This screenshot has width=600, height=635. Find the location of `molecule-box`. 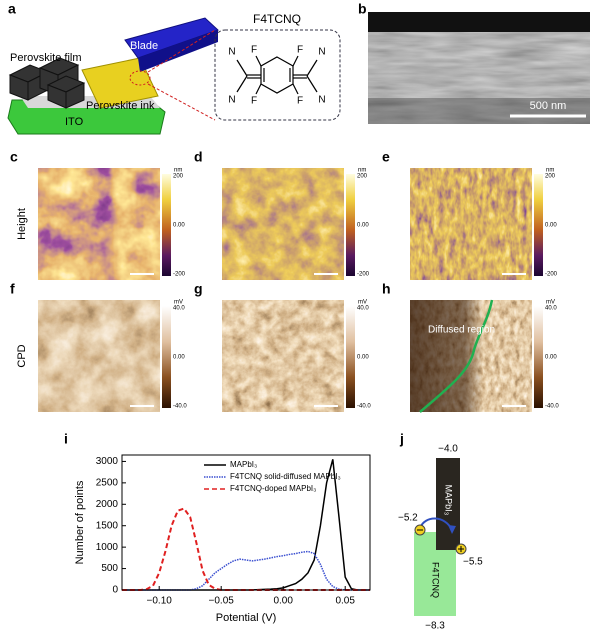

molecule-box is located at coordinates (277, 75).